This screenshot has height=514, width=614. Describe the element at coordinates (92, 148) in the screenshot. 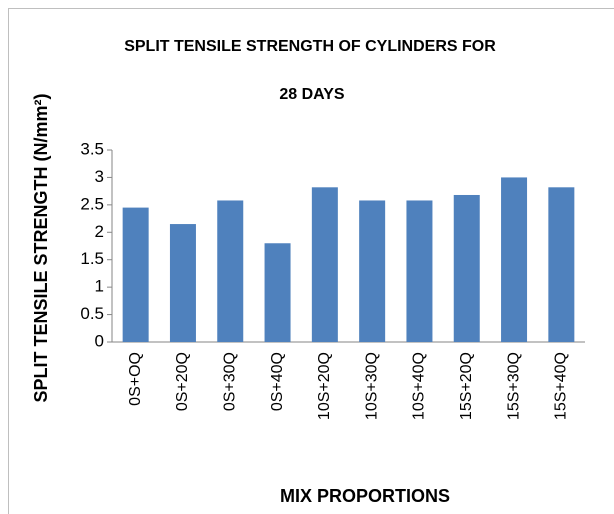

I see `y-tick-label: 3.5` at that location.